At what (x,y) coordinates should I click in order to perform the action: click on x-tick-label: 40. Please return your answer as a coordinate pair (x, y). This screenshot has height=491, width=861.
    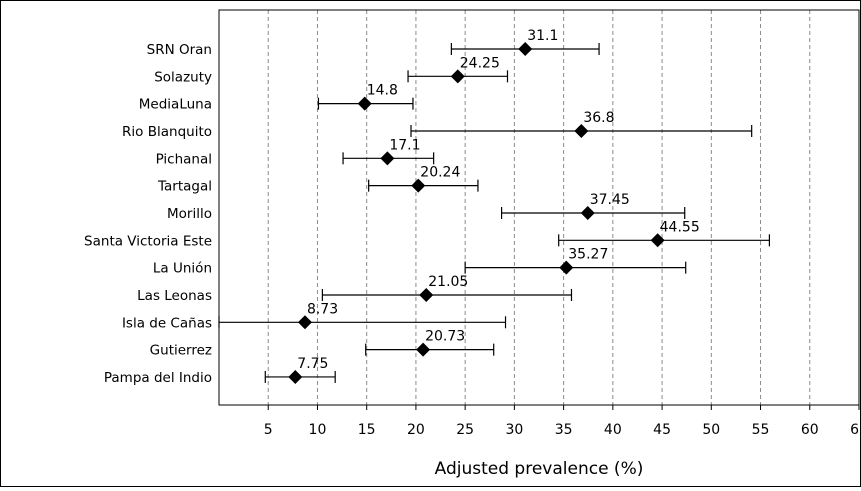
    Looking at the image, I should click on (613, 430).